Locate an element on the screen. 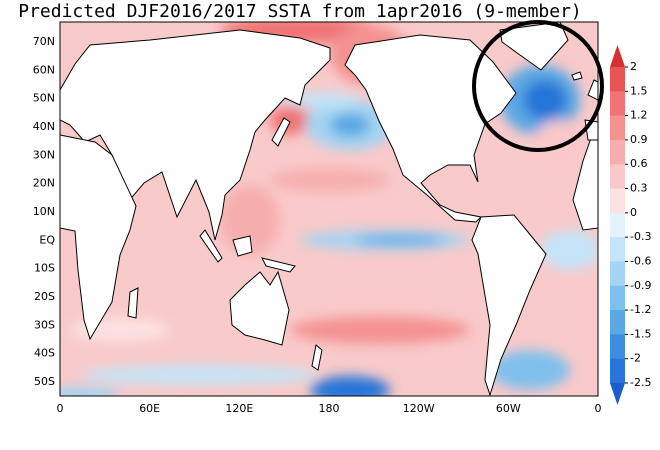  lon-label: 180 is located at coordinates (329, 408).